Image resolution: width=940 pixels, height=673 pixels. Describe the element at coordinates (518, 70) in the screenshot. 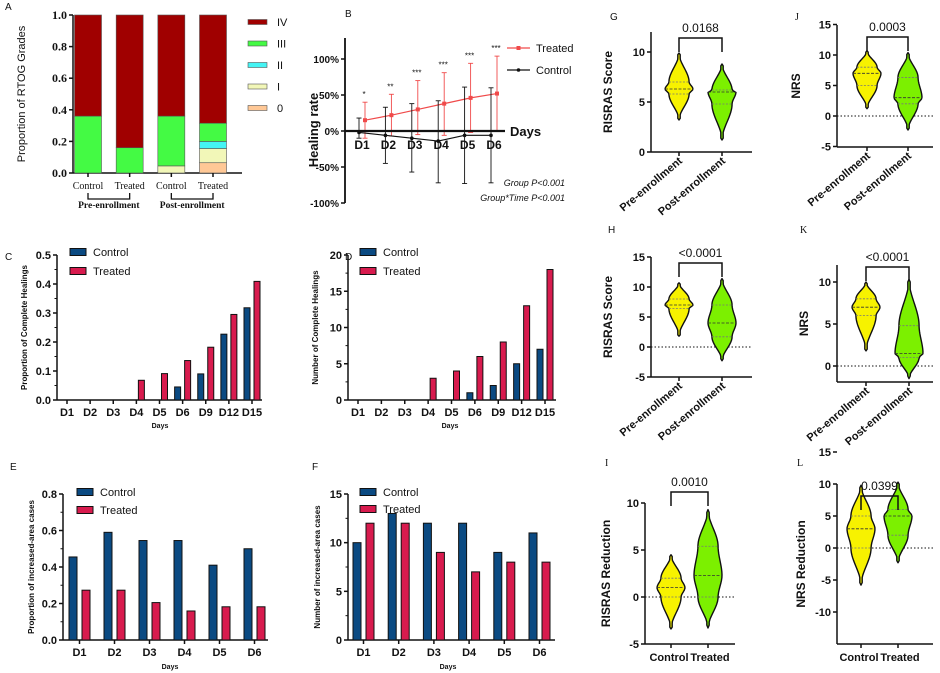

I see `legend-marker` at that location.